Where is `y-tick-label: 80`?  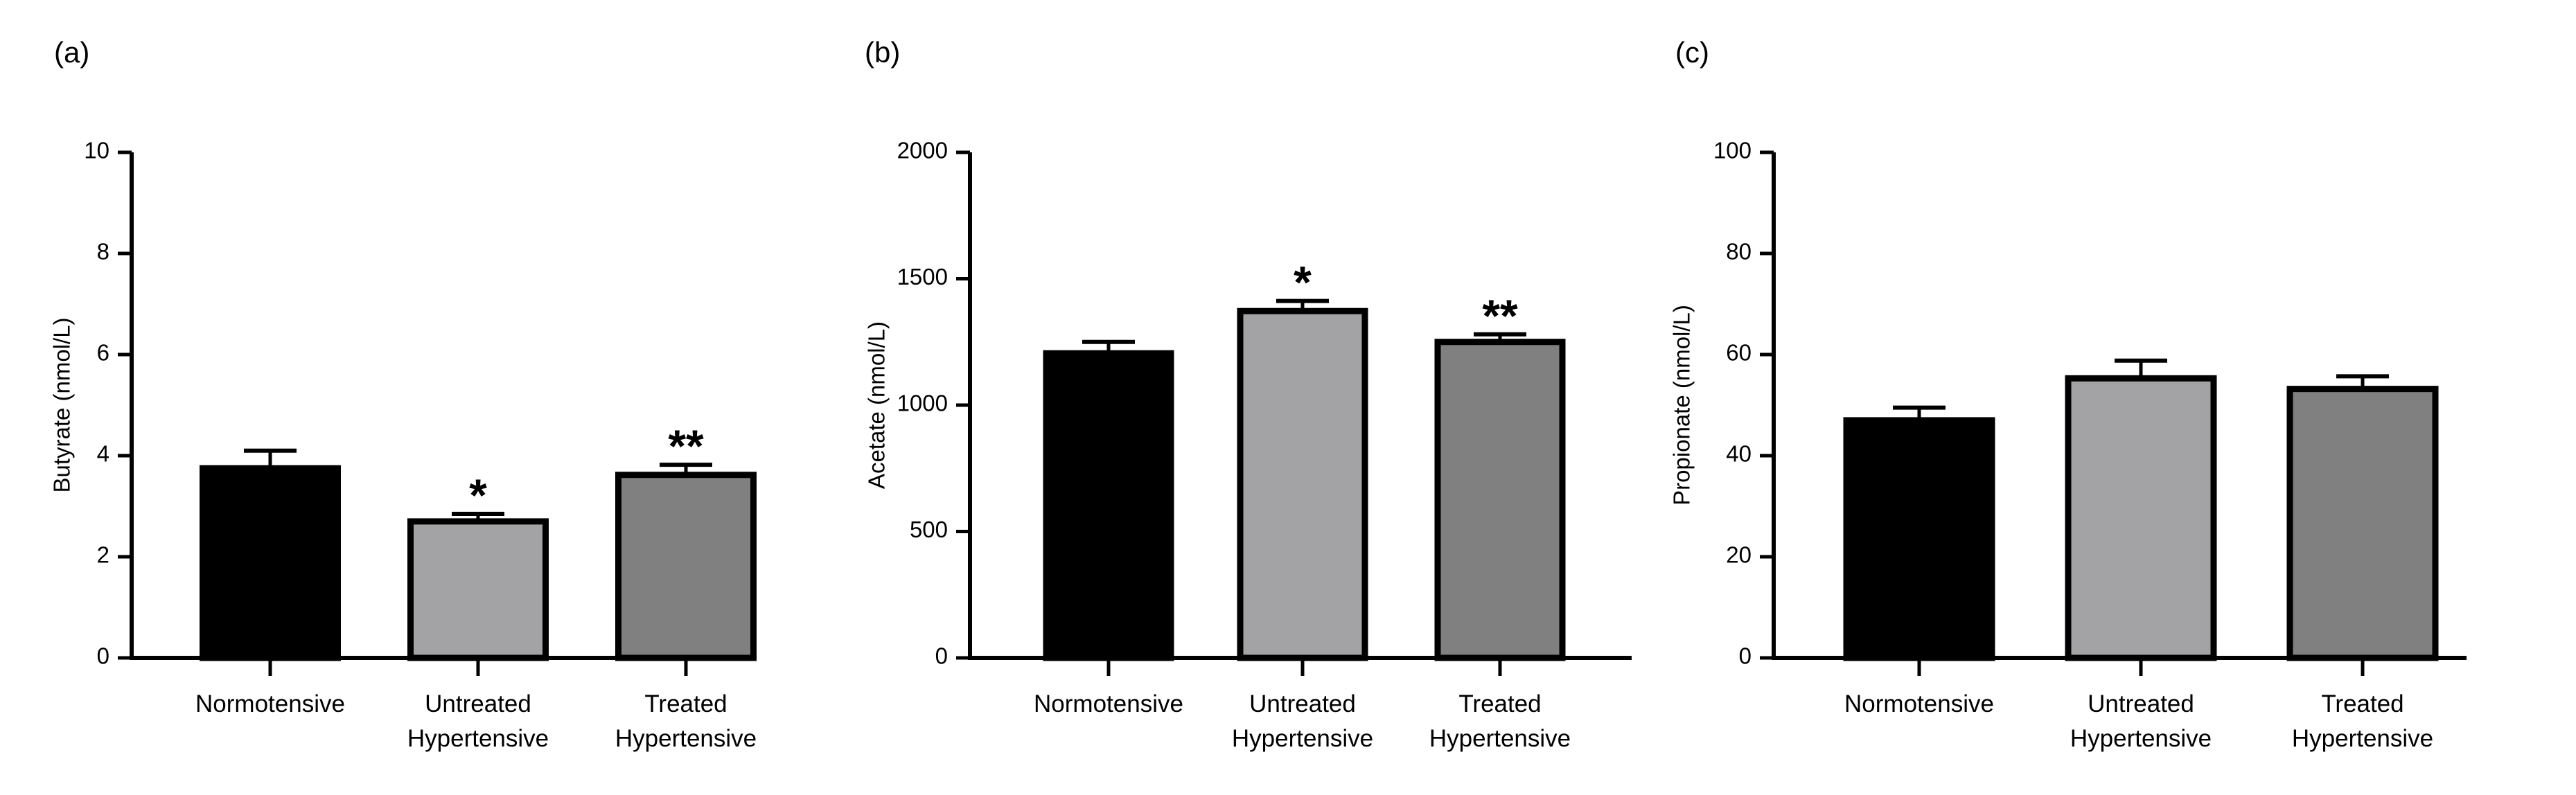
y-tick-label: 80 is located at coordinates (1739, 252).